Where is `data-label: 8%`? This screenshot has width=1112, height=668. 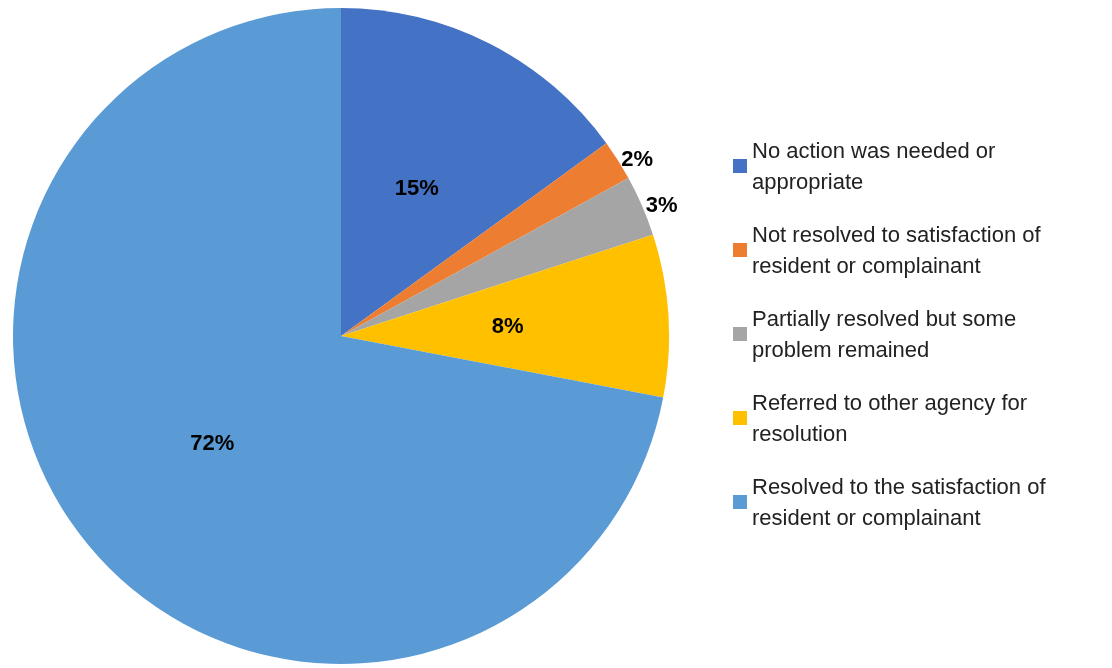
data-label: 8% is located at coordinates (507, 326).